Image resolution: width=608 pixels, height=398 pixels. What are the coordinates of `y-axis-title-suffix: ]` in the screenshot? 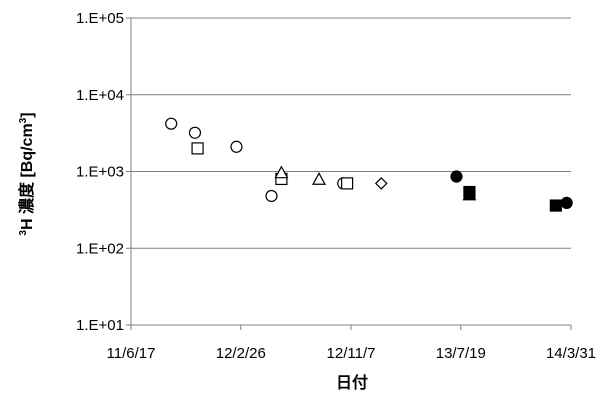 It's located at (27, 114).